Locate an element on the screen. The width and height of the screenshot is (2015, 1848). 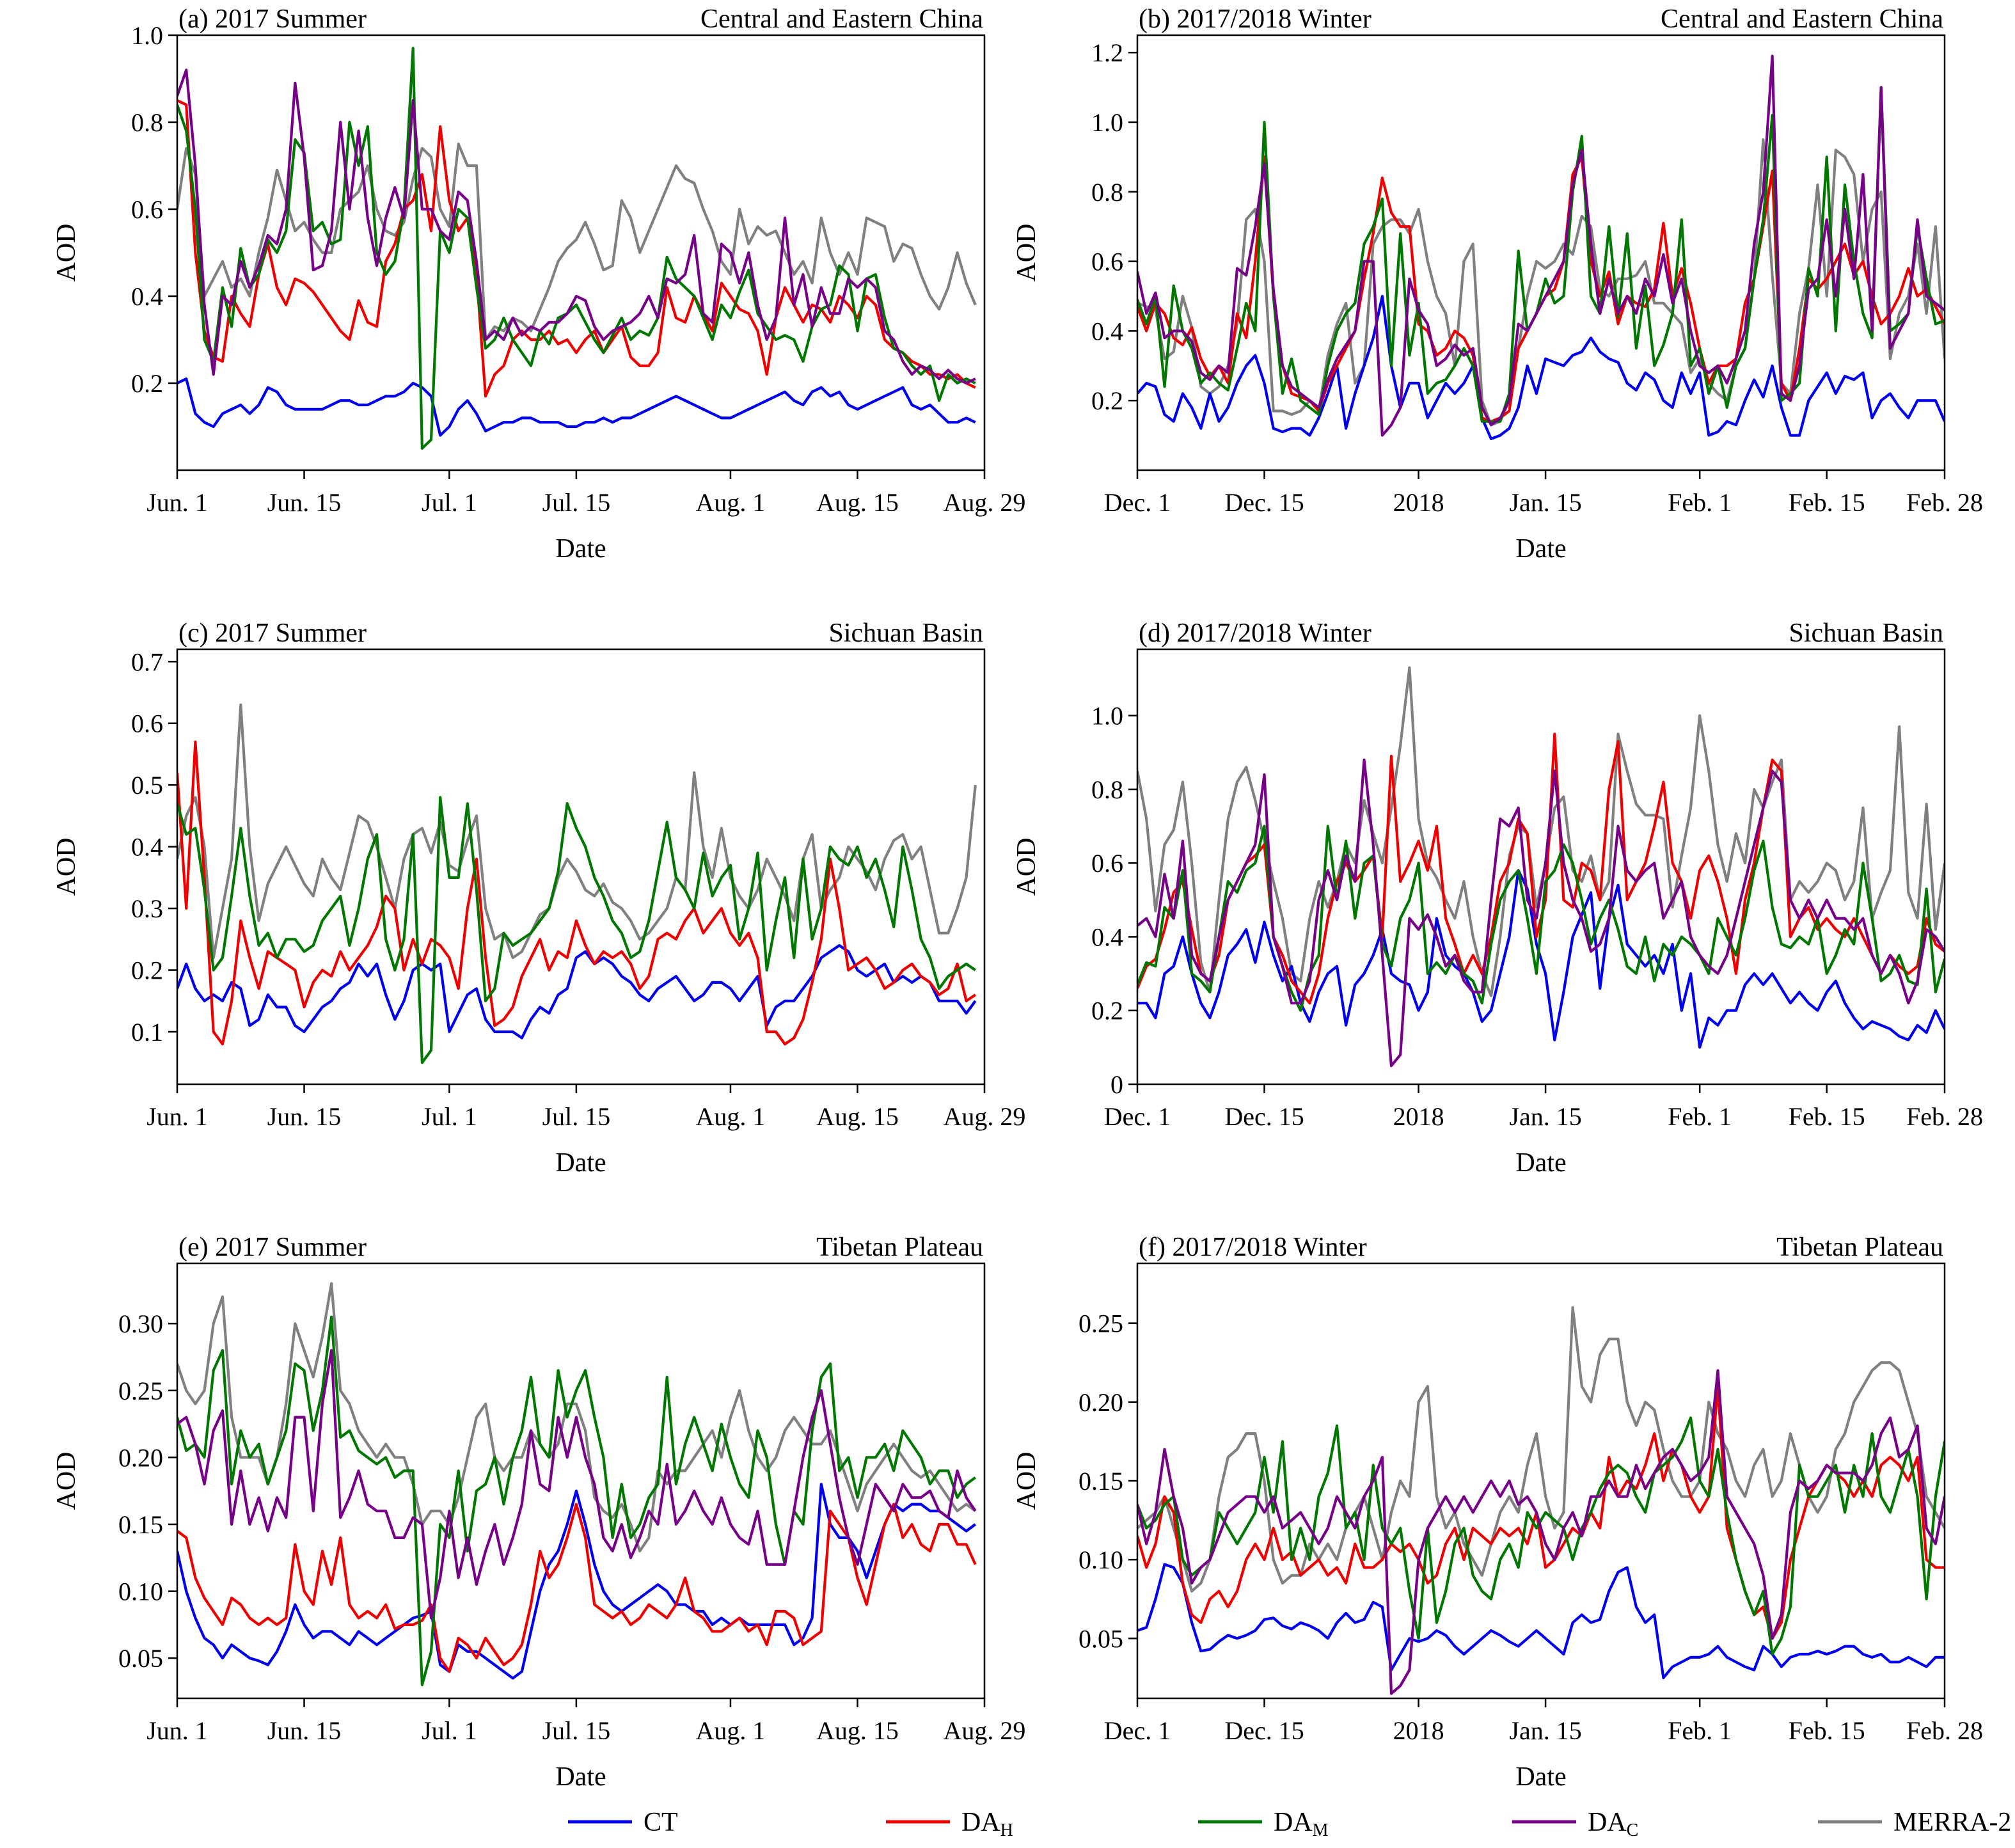
y-tick-label: 0.5 is located at coordinates (147, 785).